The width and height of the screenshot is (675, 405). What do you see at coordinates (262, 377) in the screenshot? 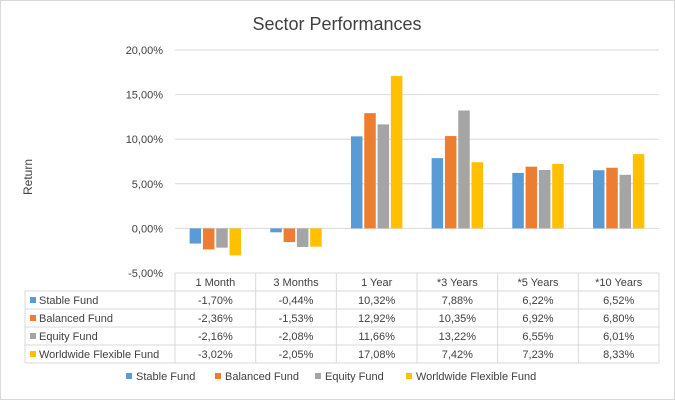
I see `legend-label: Balanced Fund` at bounding box center [262, 377].